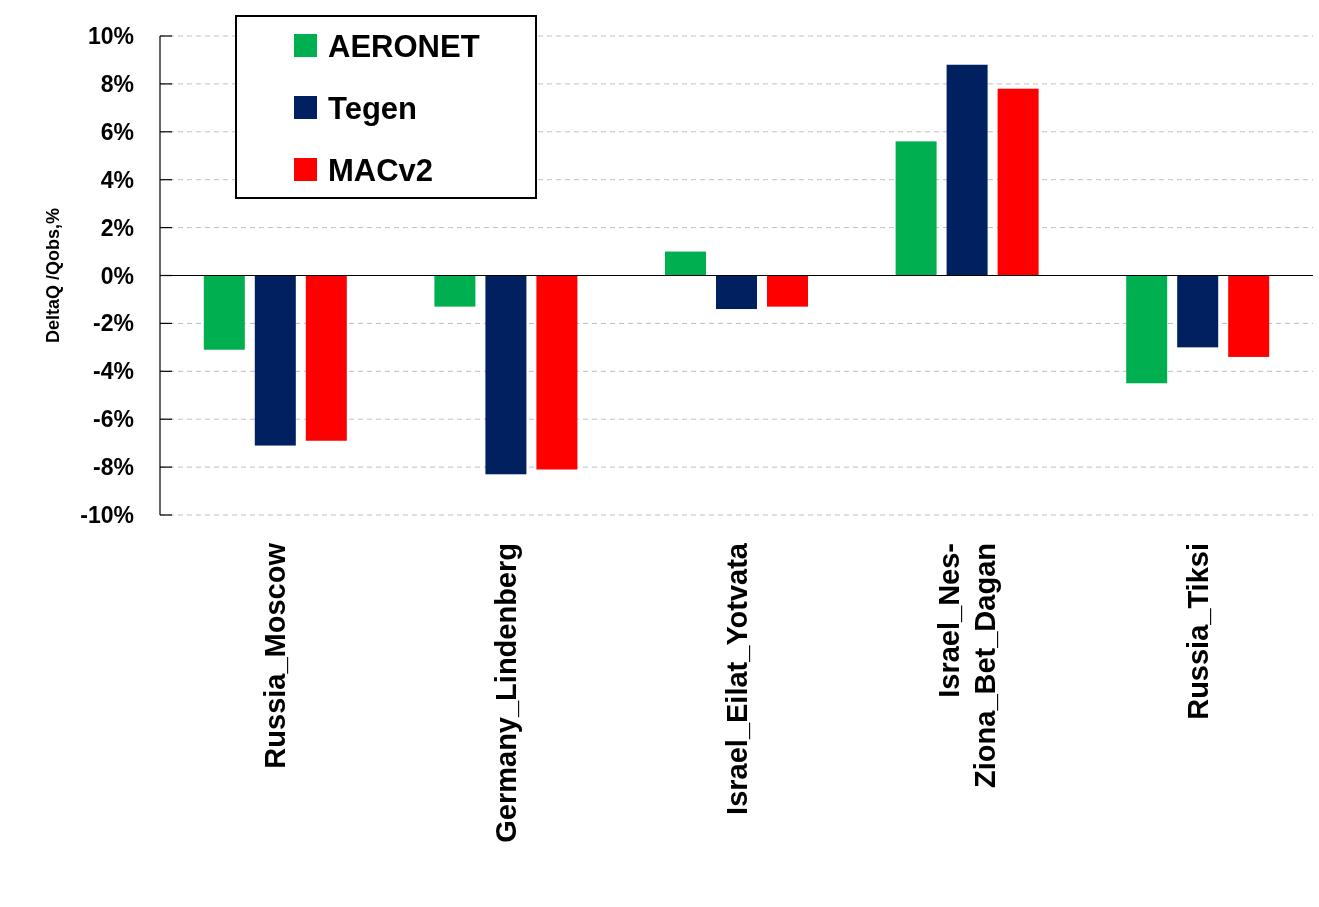 The width and height of the screenshot is (1319, 907). Describe the element at coordinates (117, 275) in the screenshot. I see `y-tick-label: 0%` at that location.